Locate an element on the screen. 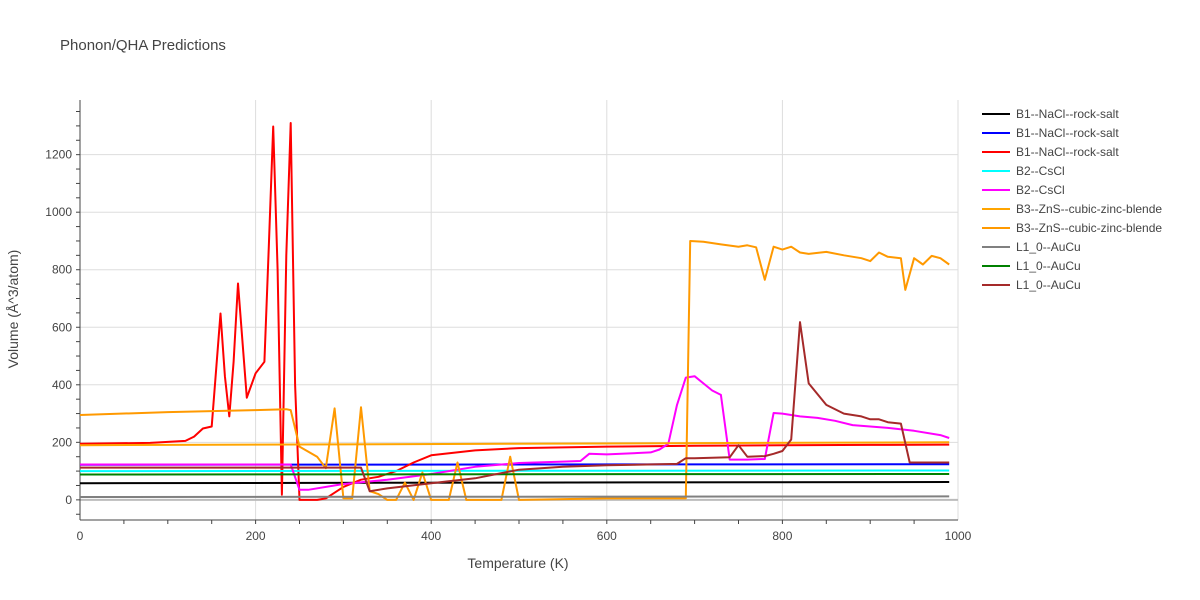 This screenshot has height=600, width=1200. legend-item-8: L1_0--AuCu is located at coordinates (1031, 266).